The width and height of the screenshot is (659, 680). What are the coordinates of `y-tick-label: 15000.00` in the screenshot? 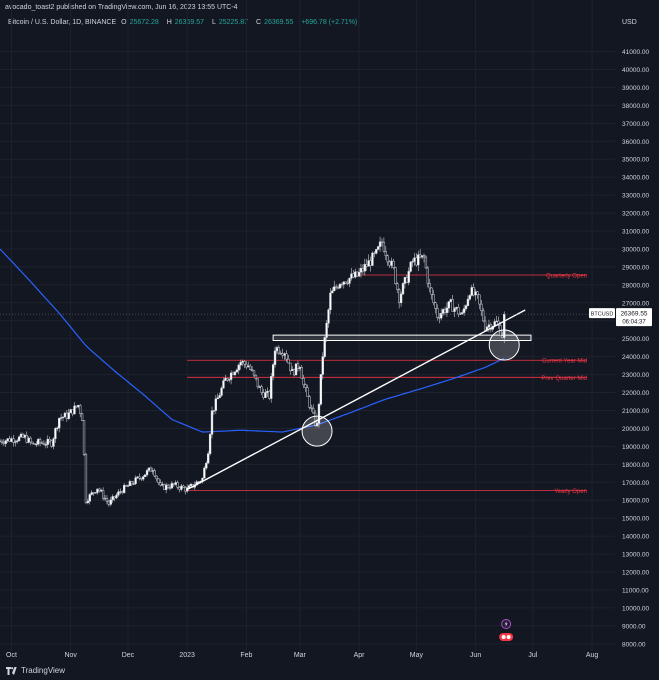 It's located at (635, 519).